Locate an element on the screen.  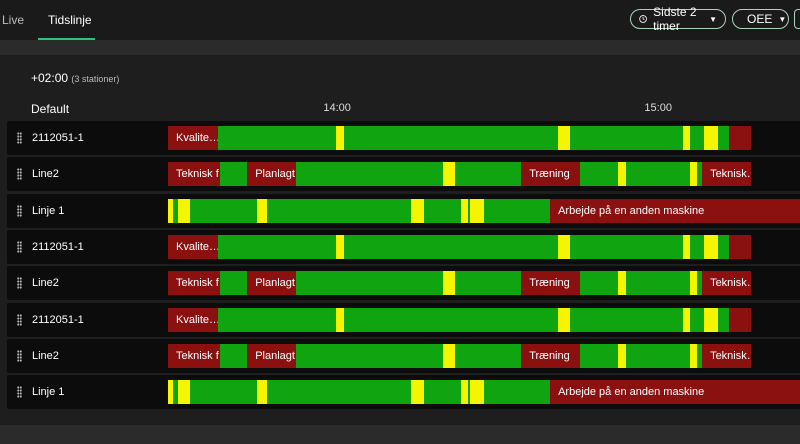
tab: Tidslinje is located at coordinates (70, 20).